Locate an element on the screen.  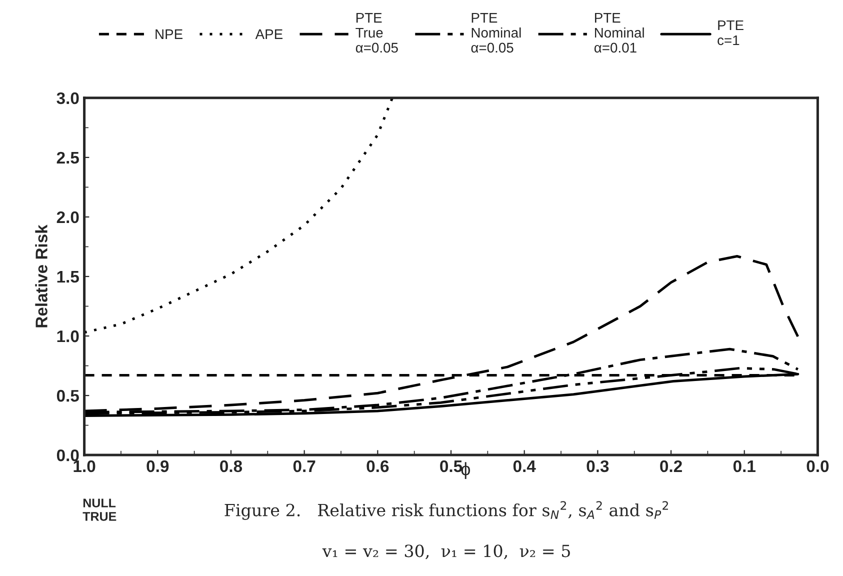
legend-label: PTE True α=0.05 is located at coordinates (377, 33).